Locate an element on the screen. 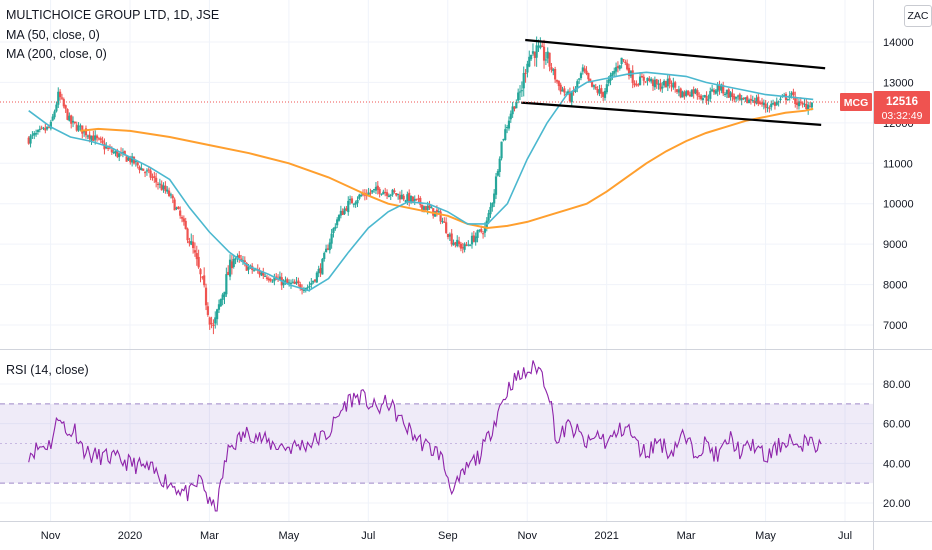  rsi-tick-label: 40.00 is located at coordinates (897, 464).